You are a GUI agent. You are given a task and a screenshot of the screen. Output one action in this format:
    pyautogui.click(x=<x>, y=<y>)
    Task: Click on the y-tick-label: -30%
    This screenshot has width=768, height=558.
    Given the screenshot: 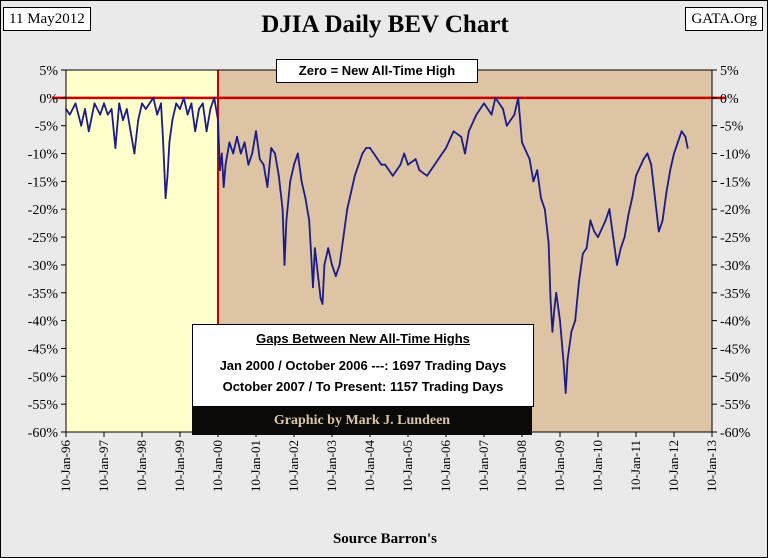 What is the action you would take?
    pyautogui.click(x=43, y=266)
    